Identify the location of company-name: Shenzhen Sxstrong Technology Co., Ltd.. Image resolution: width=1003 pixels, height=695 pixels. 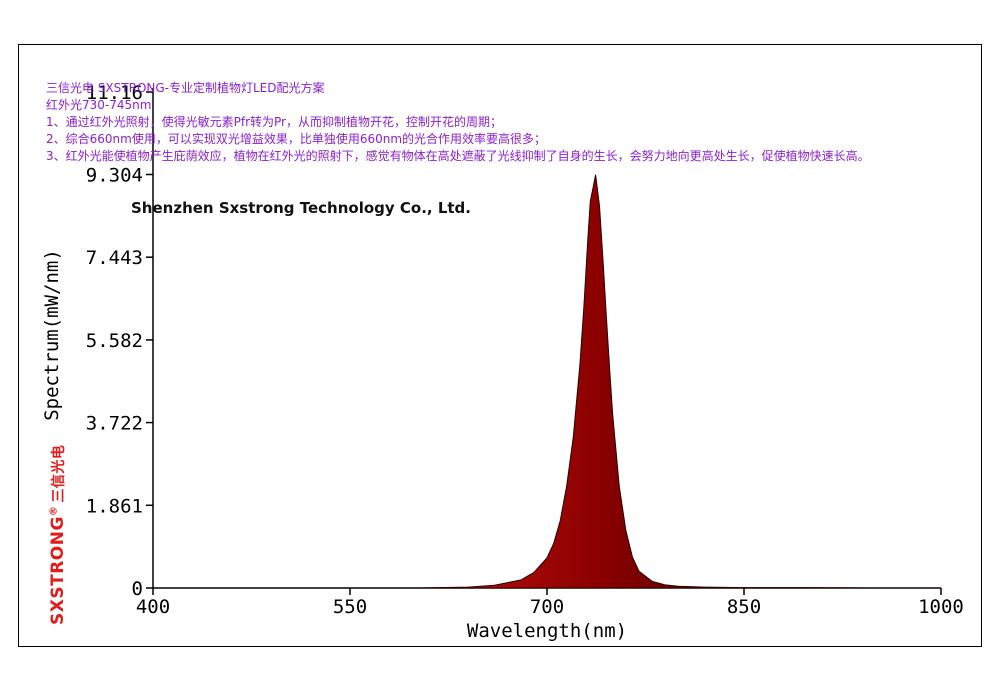
(301, 208).